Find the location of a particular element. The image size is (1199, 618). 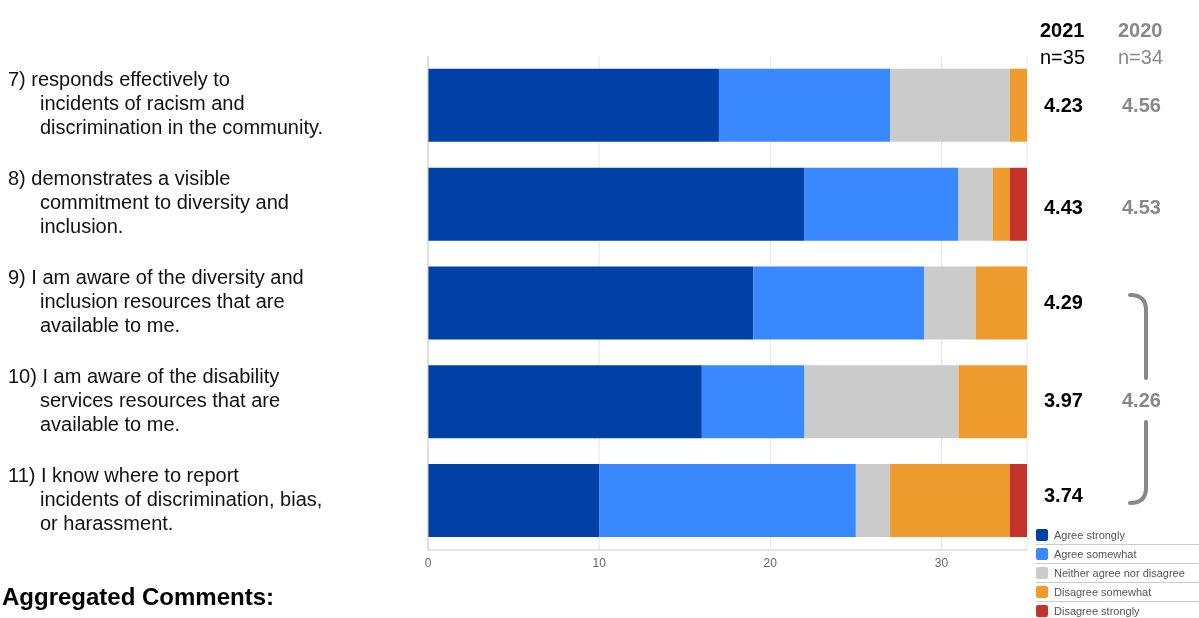

text: 4.56 is located at coordinates (1141, 105).